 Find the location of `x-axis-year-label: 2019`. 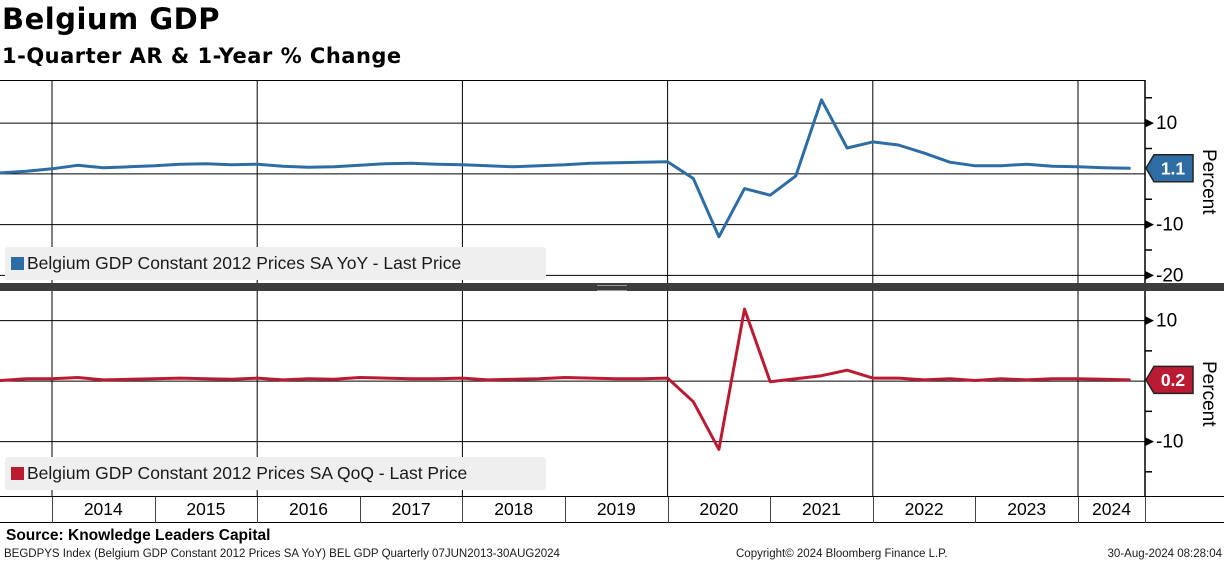

x-axis-year-label: 2019 is located at coordinates (616, 509).